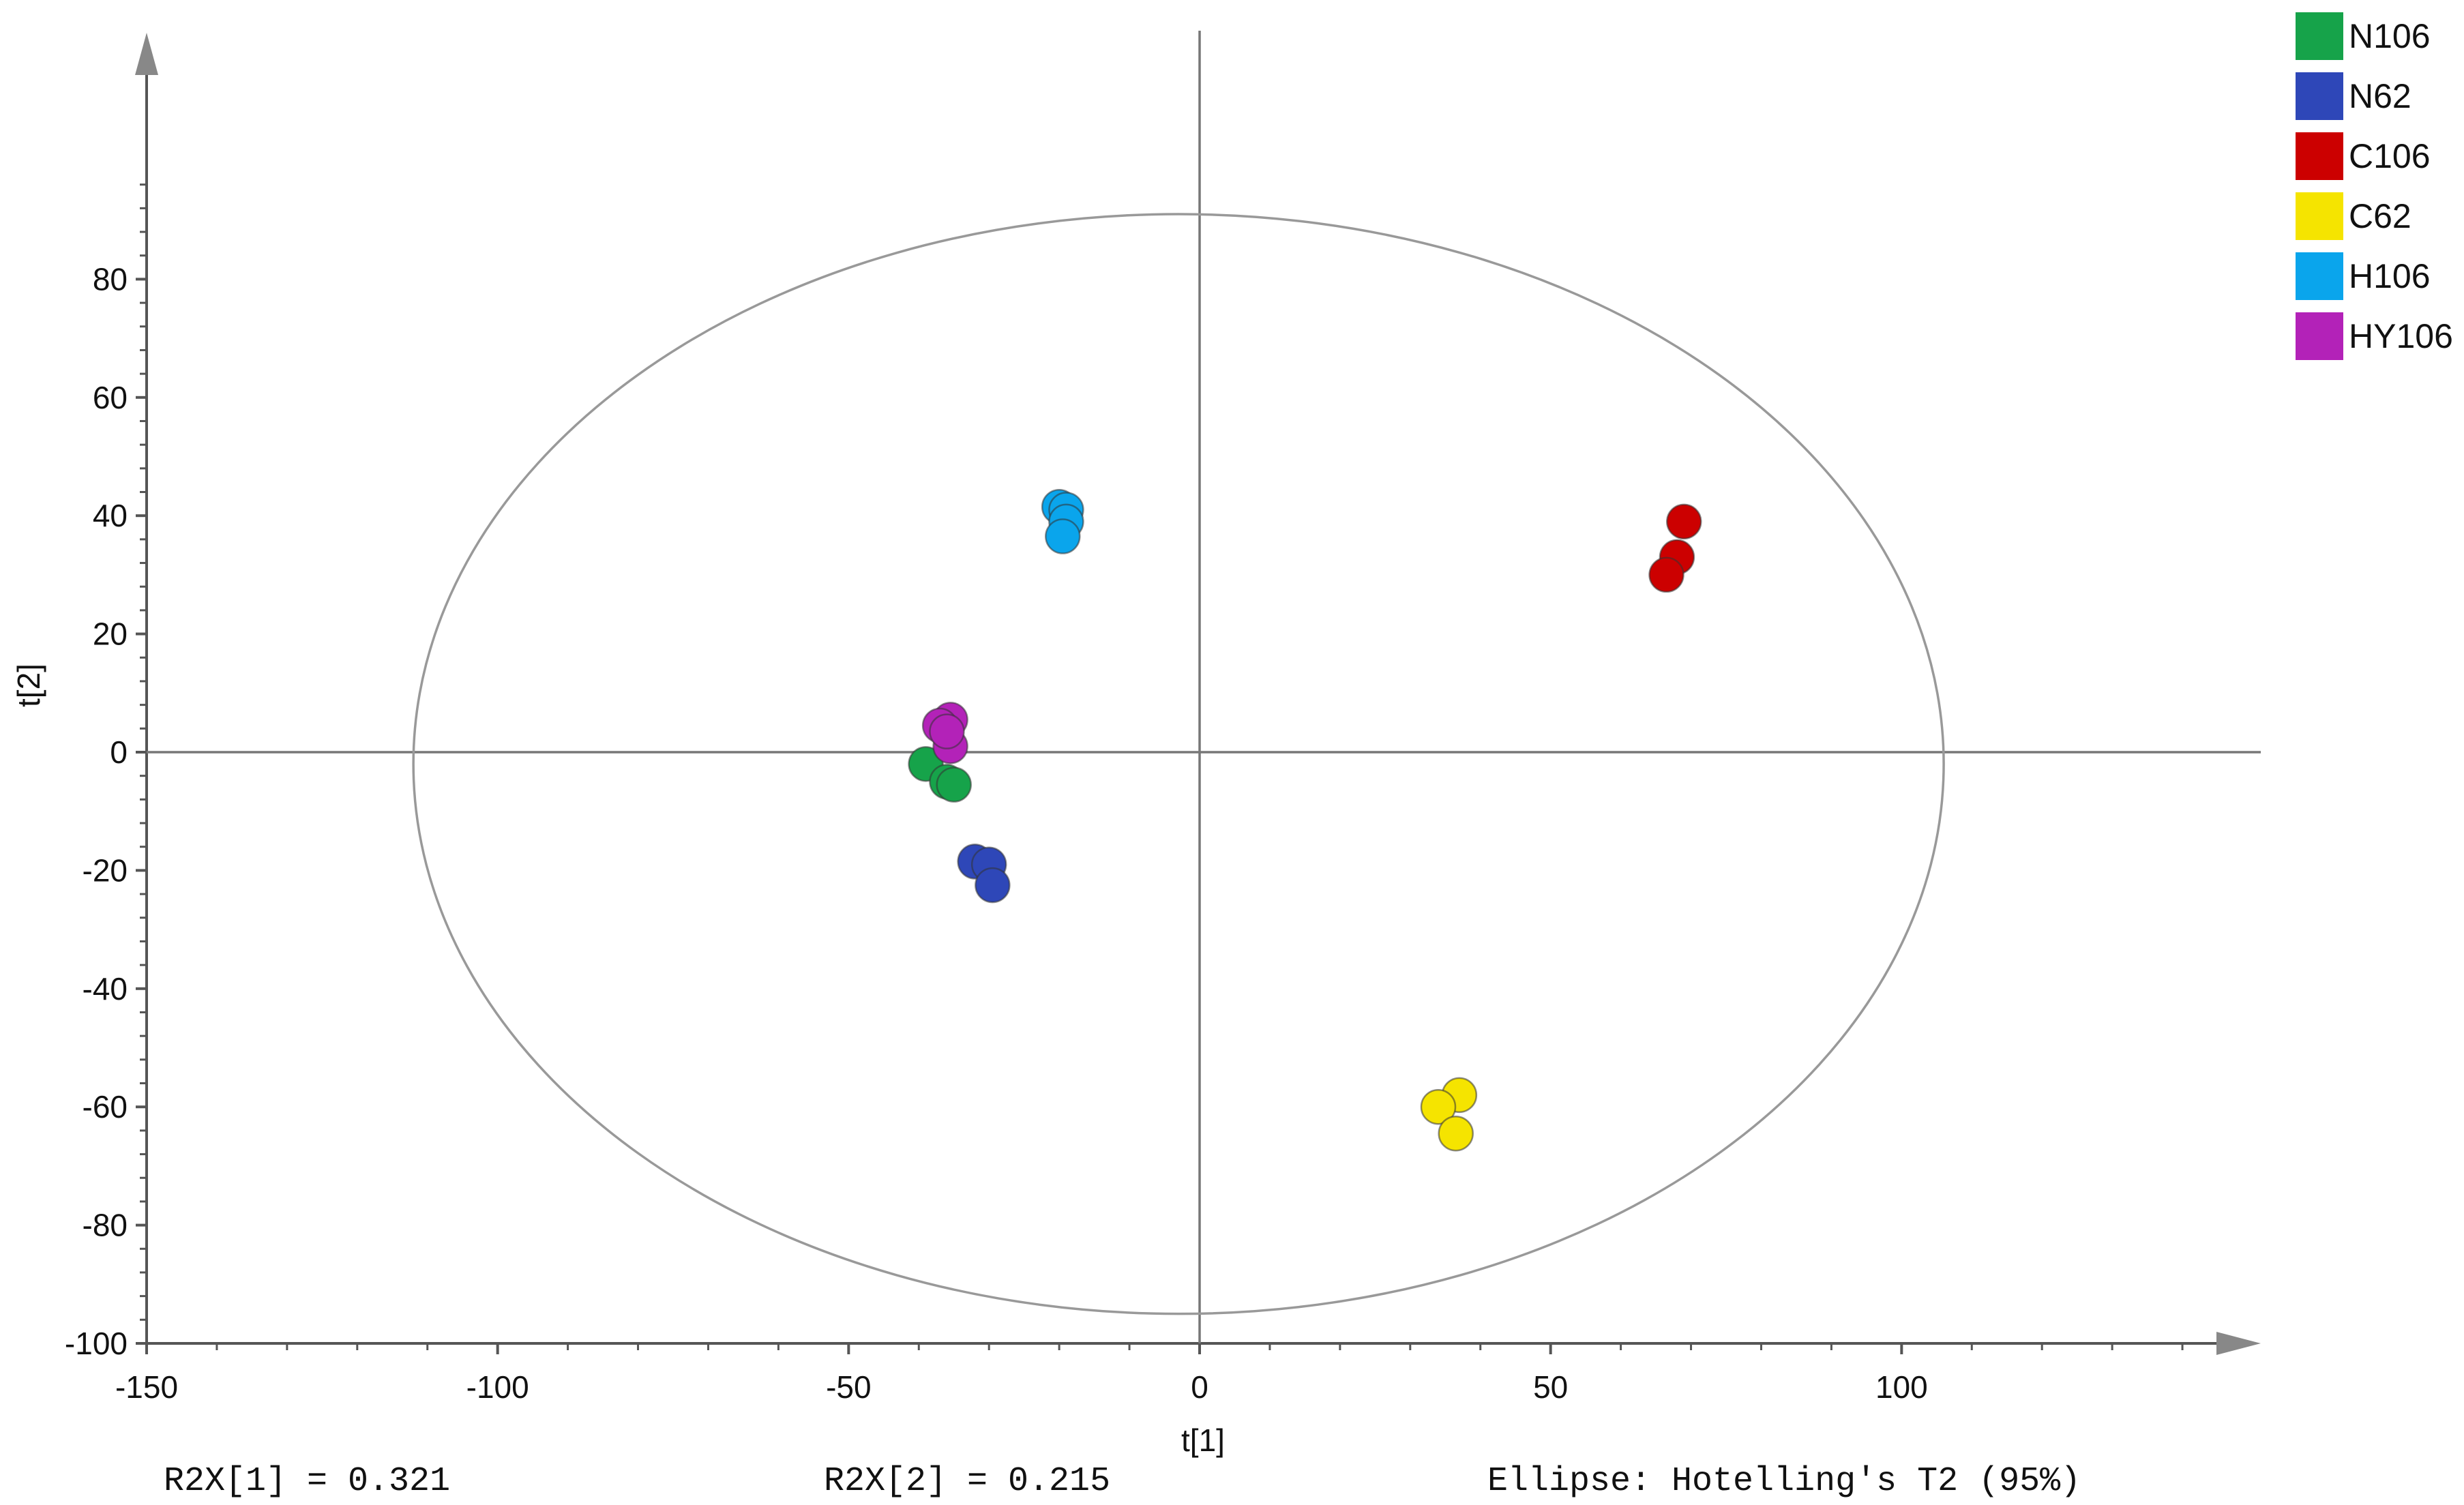  Describe the element at coordinates (147, 1387) in the screenshot. I see `x-tick-label: -150` at that location.